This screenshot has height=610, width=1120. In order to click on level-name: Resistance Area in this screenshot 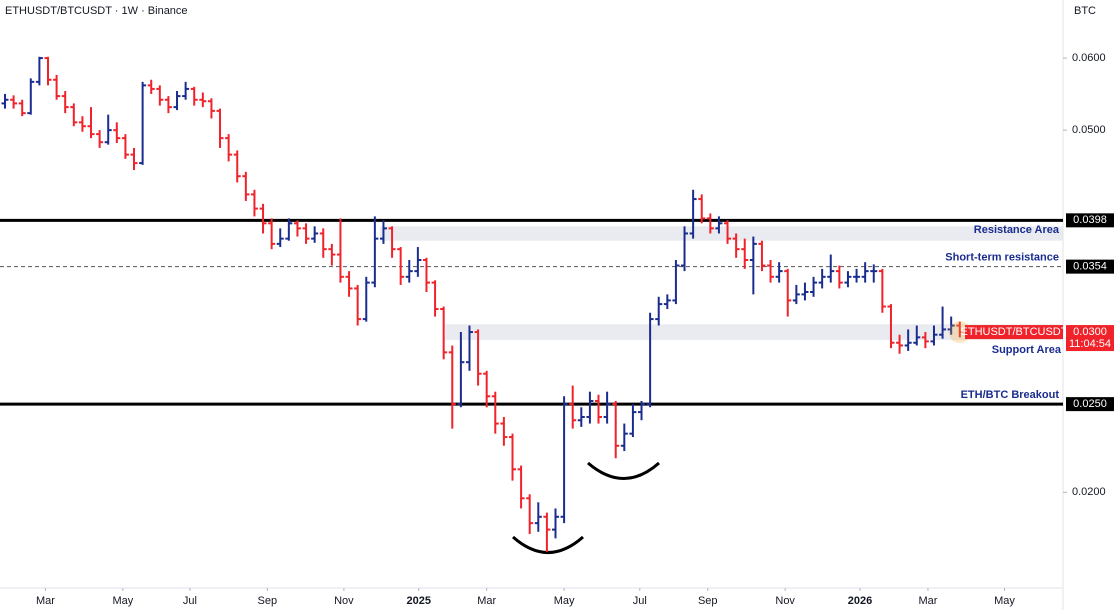, I will do `click(1017, 230)`.